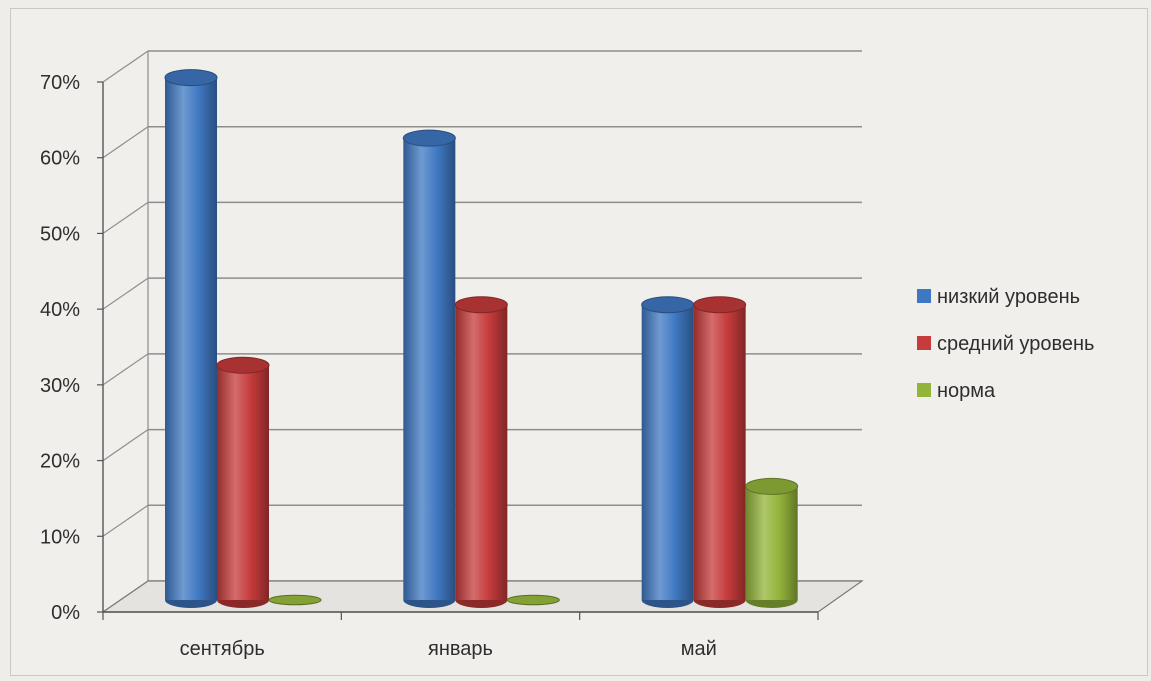  Describe the element at coordinates (60, 310) in the screenshot. I see `y-tick-label: 40%` at that location.